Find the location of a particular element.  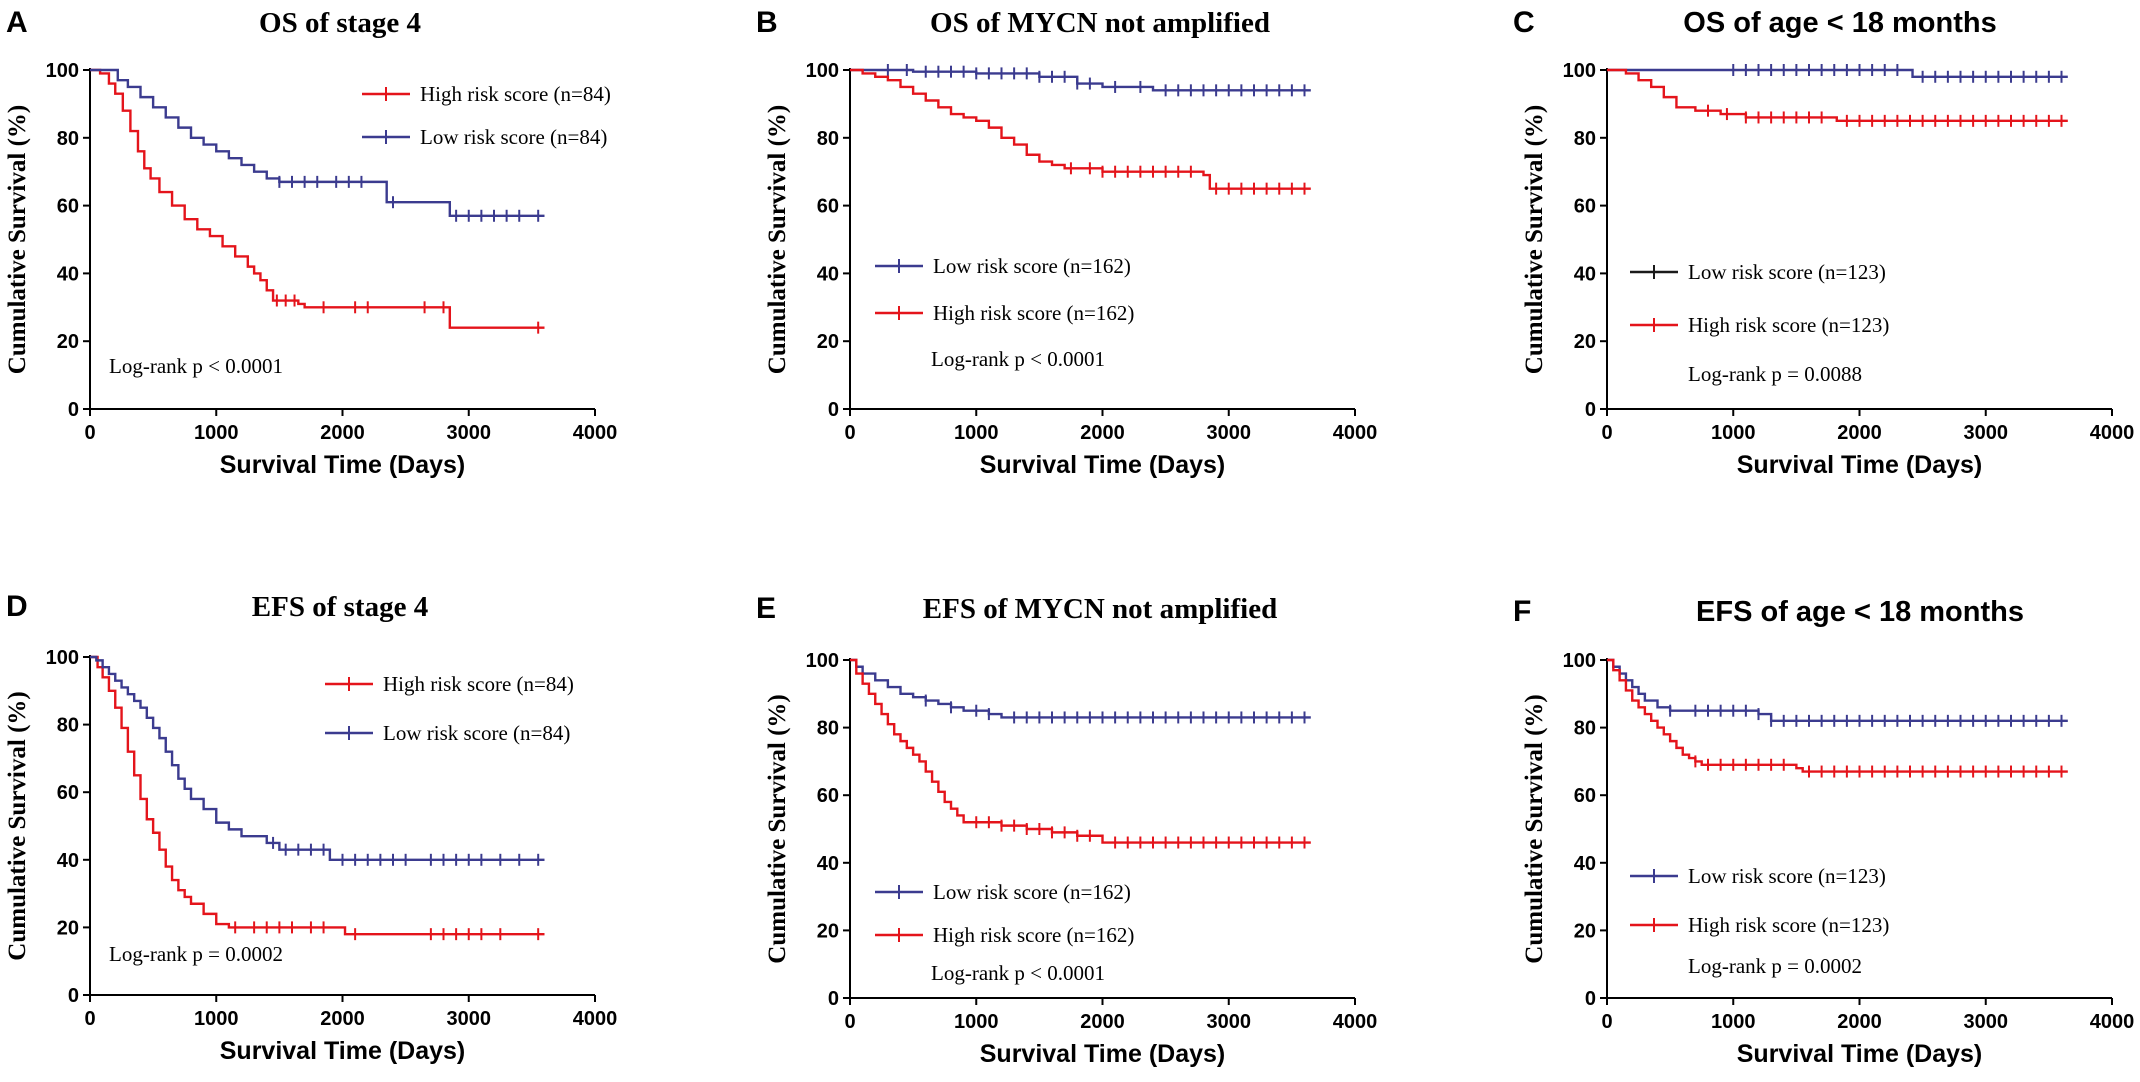

panel-letter: A is located at coordinates (17, 22).